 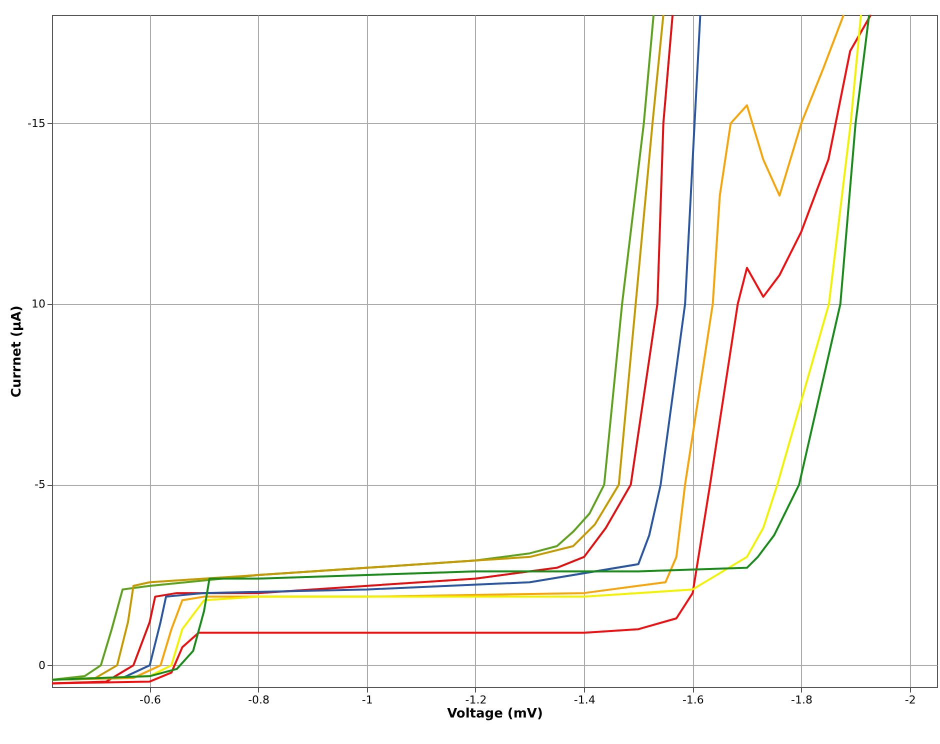 What do you see at coordinates (367, 700) in the screenshot?
I see `x-tick-label: -1` at bounding box center [367, 700].